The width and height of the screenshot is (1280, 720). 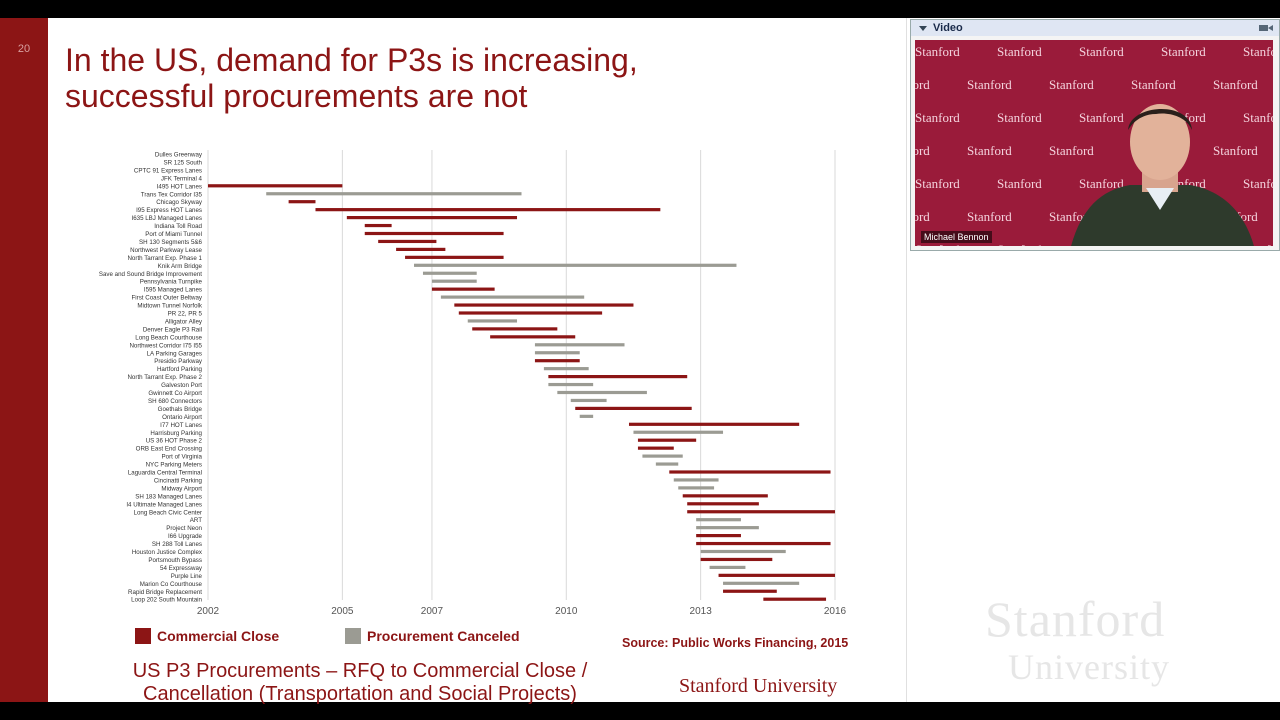 I want to click on project-label: Port of Miami Tunnel, so click(x=173, y=234).